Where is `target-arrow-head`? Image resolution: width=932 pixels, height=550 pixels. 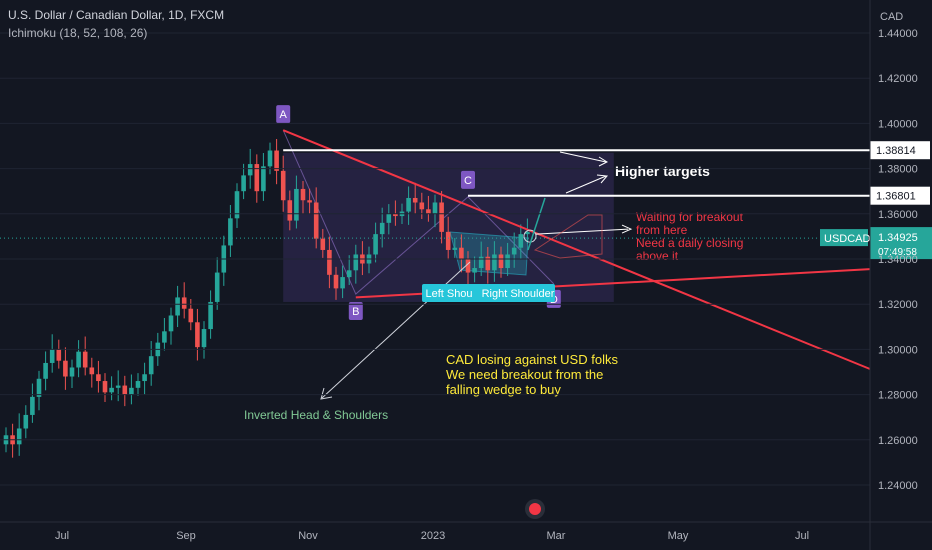 target-arrow-head is located at coordinates (602, 179).